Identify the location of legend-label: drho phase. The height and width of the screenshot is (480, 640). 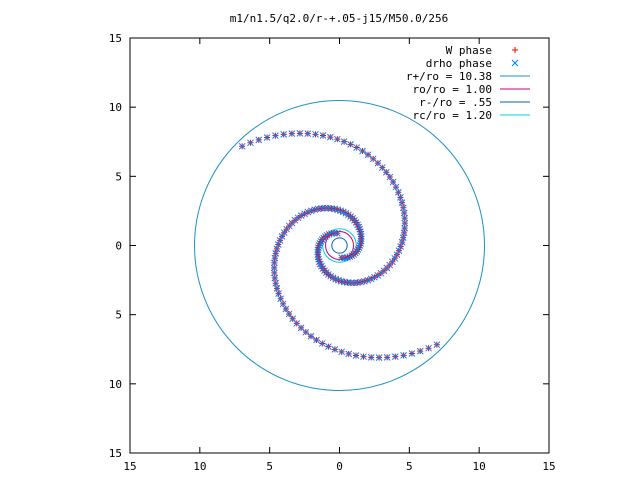
(459, 63).